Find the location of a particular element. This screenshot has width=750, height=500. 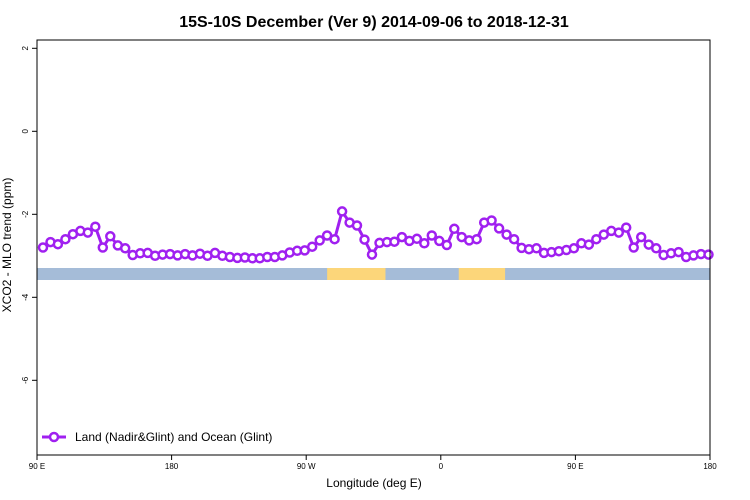

y-axis: 2 0 -2 -4 -6 is located at coordinates (29, 215).